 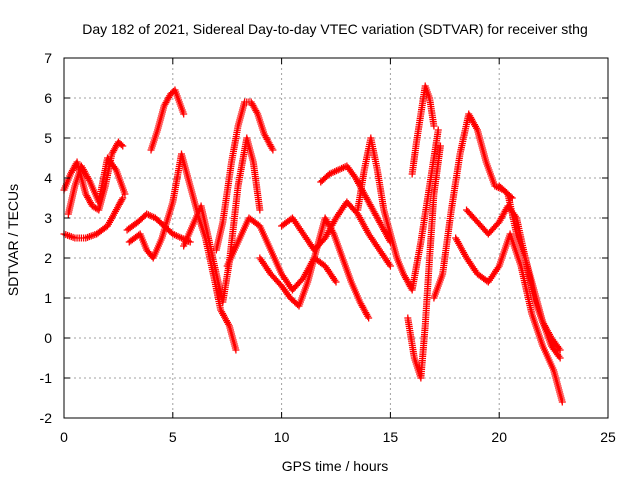 What do you see at coordinates (48, 258) in the screenshot?
I see `y-tick-label: 2` at bounding box center [48, 258].